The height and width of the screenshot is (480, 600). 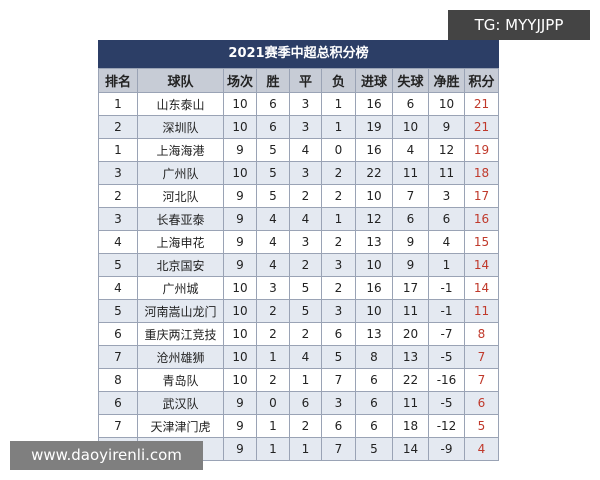 I want to click on team-name: 上海海港, so click(x=180, y=150).